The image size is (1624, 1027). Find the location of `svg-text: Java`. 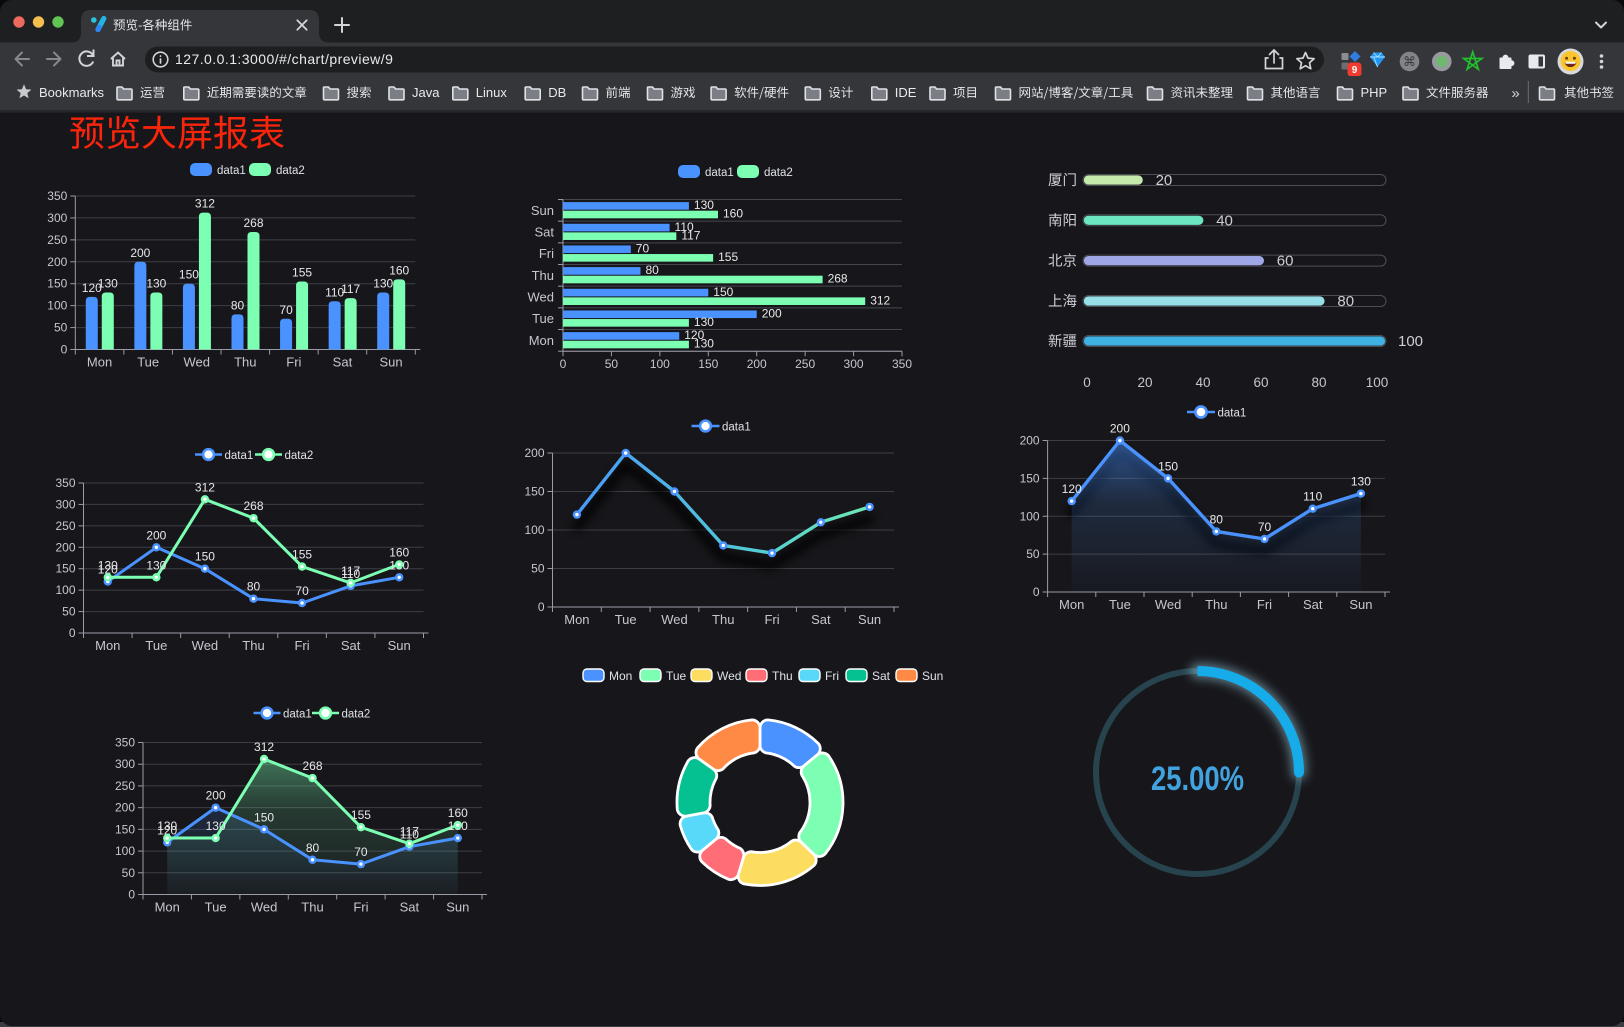

svg-text: Java is located at coordinates (426, 92).